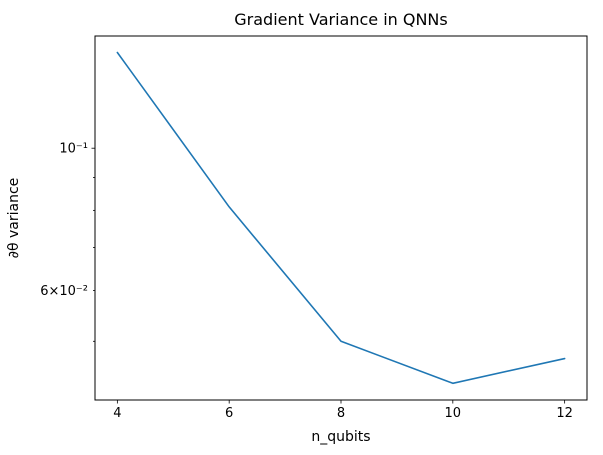  I want to click on y-axis-label: ∂θ variance, so click(14, 218).